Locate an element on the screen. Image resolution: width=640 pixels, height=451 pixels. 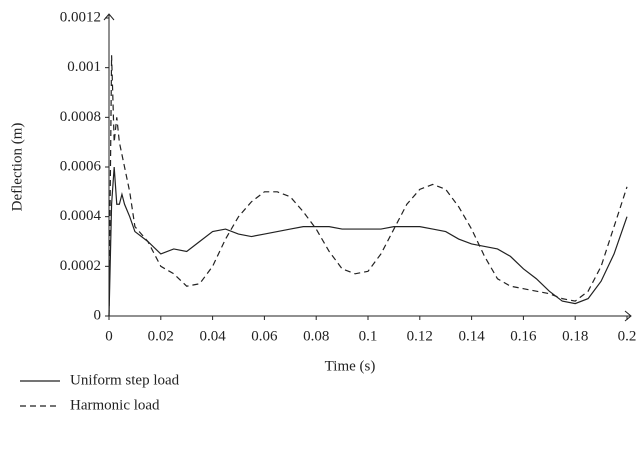
x-tick-label: 0.16 is located at coordinates (523, 336).